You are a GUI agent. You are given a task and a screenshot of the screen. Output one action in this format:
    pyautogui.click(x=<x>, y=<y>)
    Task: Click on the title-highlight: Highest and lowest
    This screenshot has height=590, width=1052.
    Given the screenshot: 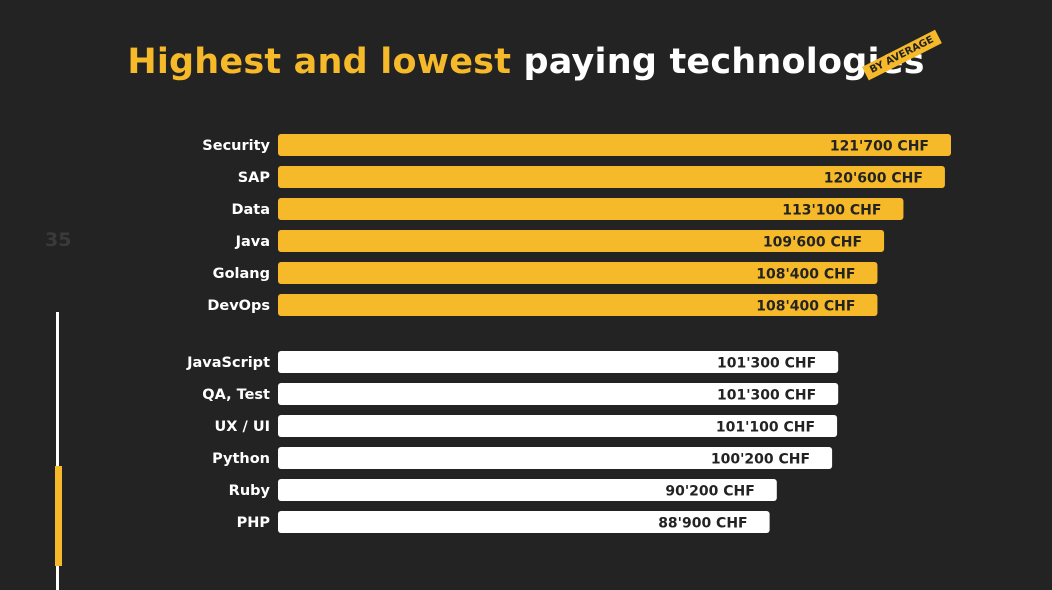 What is the action you would take?
    pyautogui.click(x=319, y=62)
    